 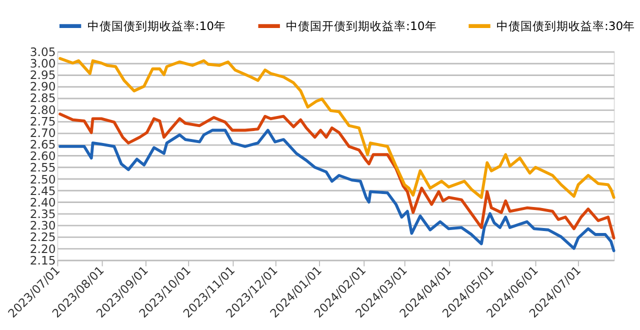 What do you see at coordinates (156, 25) in the screenshot?
I see `legend-label: 中债国债到期收益率:10年` at bounding box center [156, 25].